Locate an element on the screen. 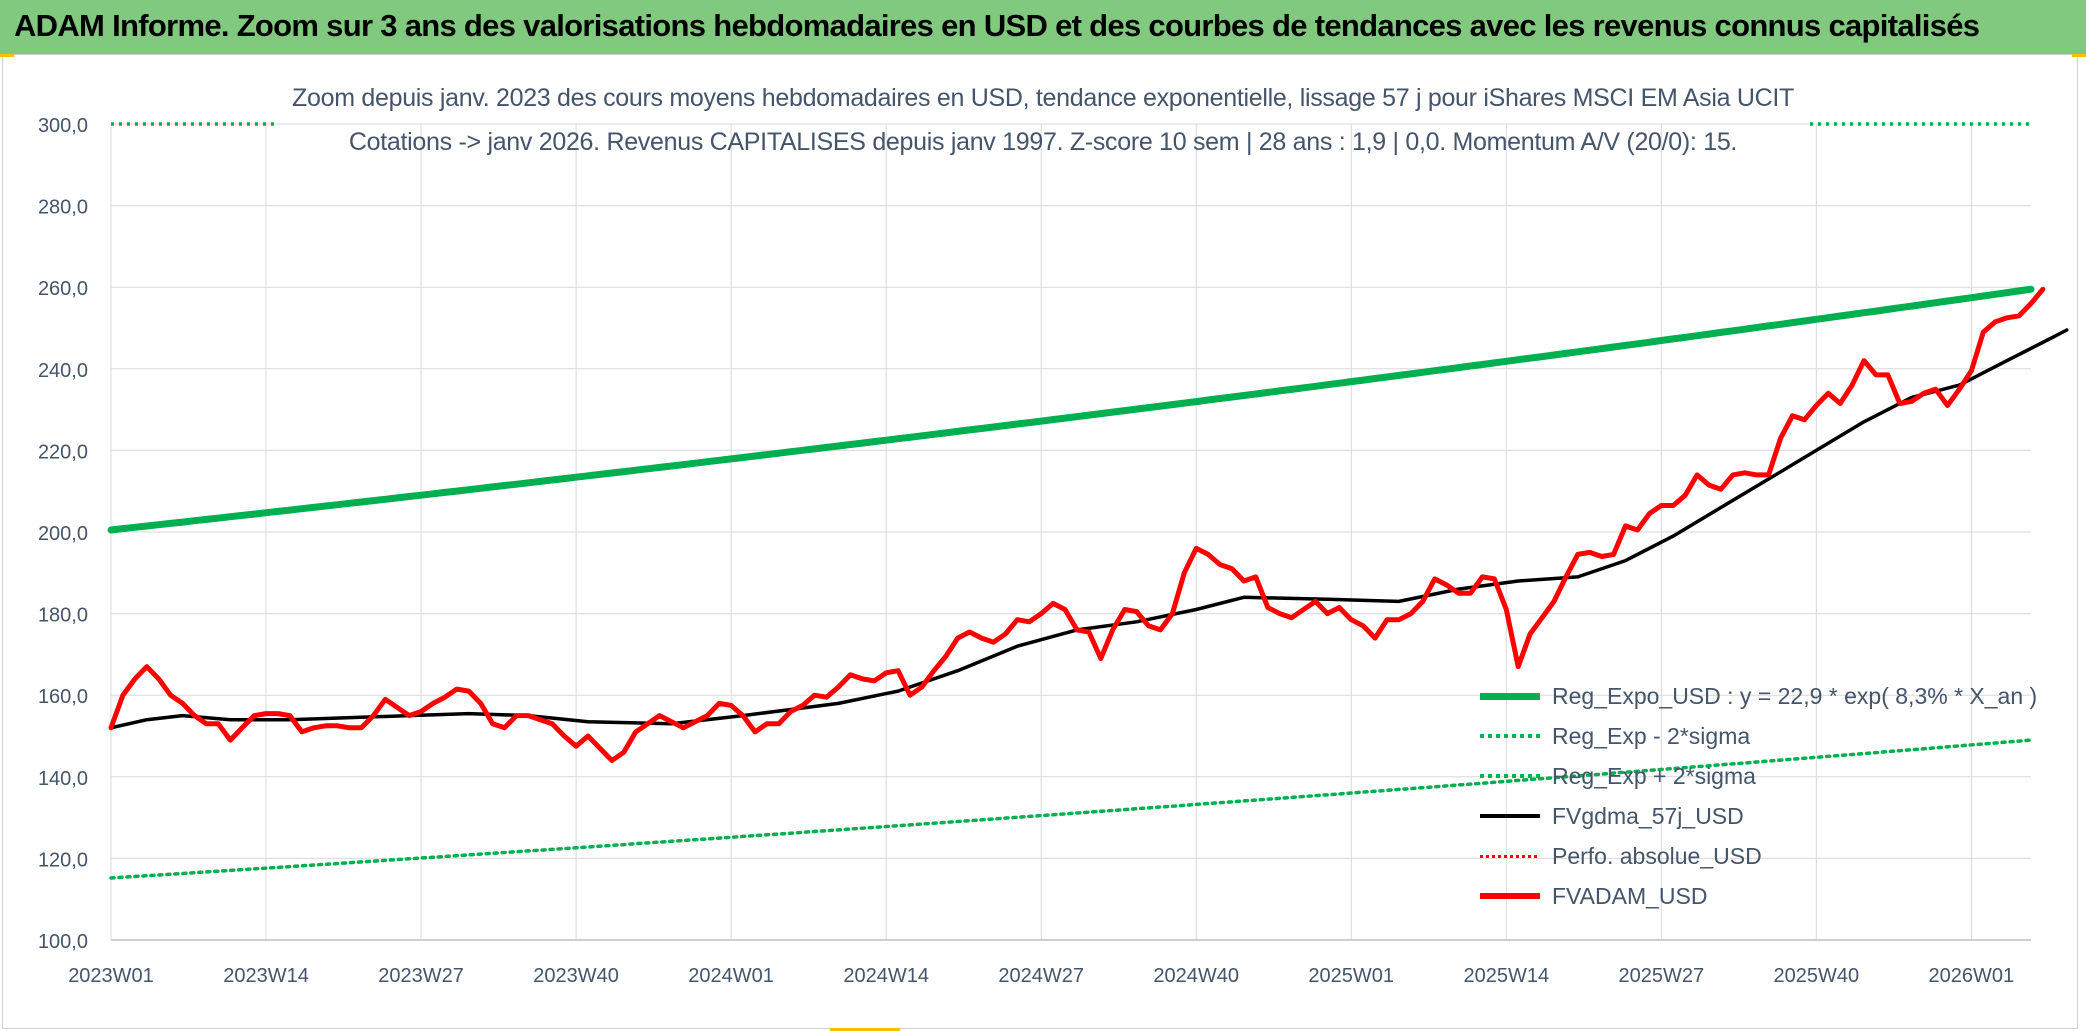 The image size is (2086, 1031). legend-swatch-reg-exp-minus is located at coordinates (1510, 736).